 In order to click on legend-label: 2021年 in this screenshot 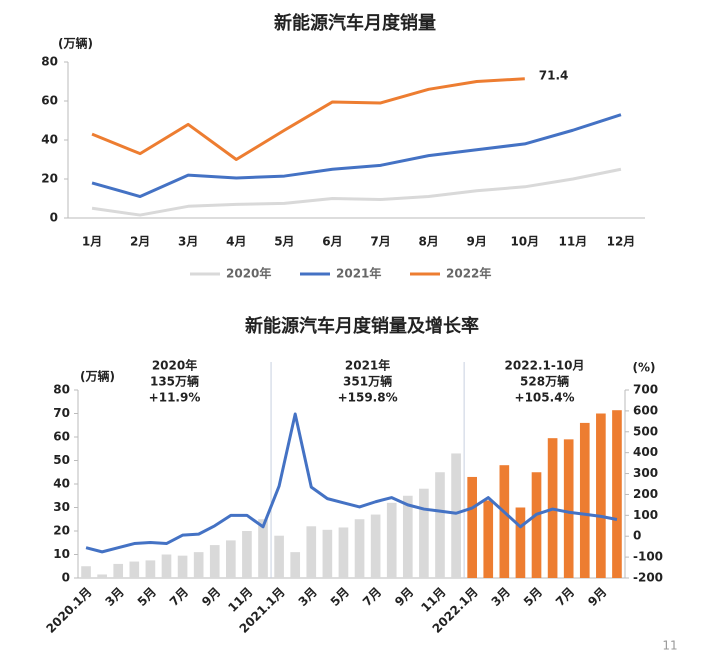, I will do `click(358, 273)`.